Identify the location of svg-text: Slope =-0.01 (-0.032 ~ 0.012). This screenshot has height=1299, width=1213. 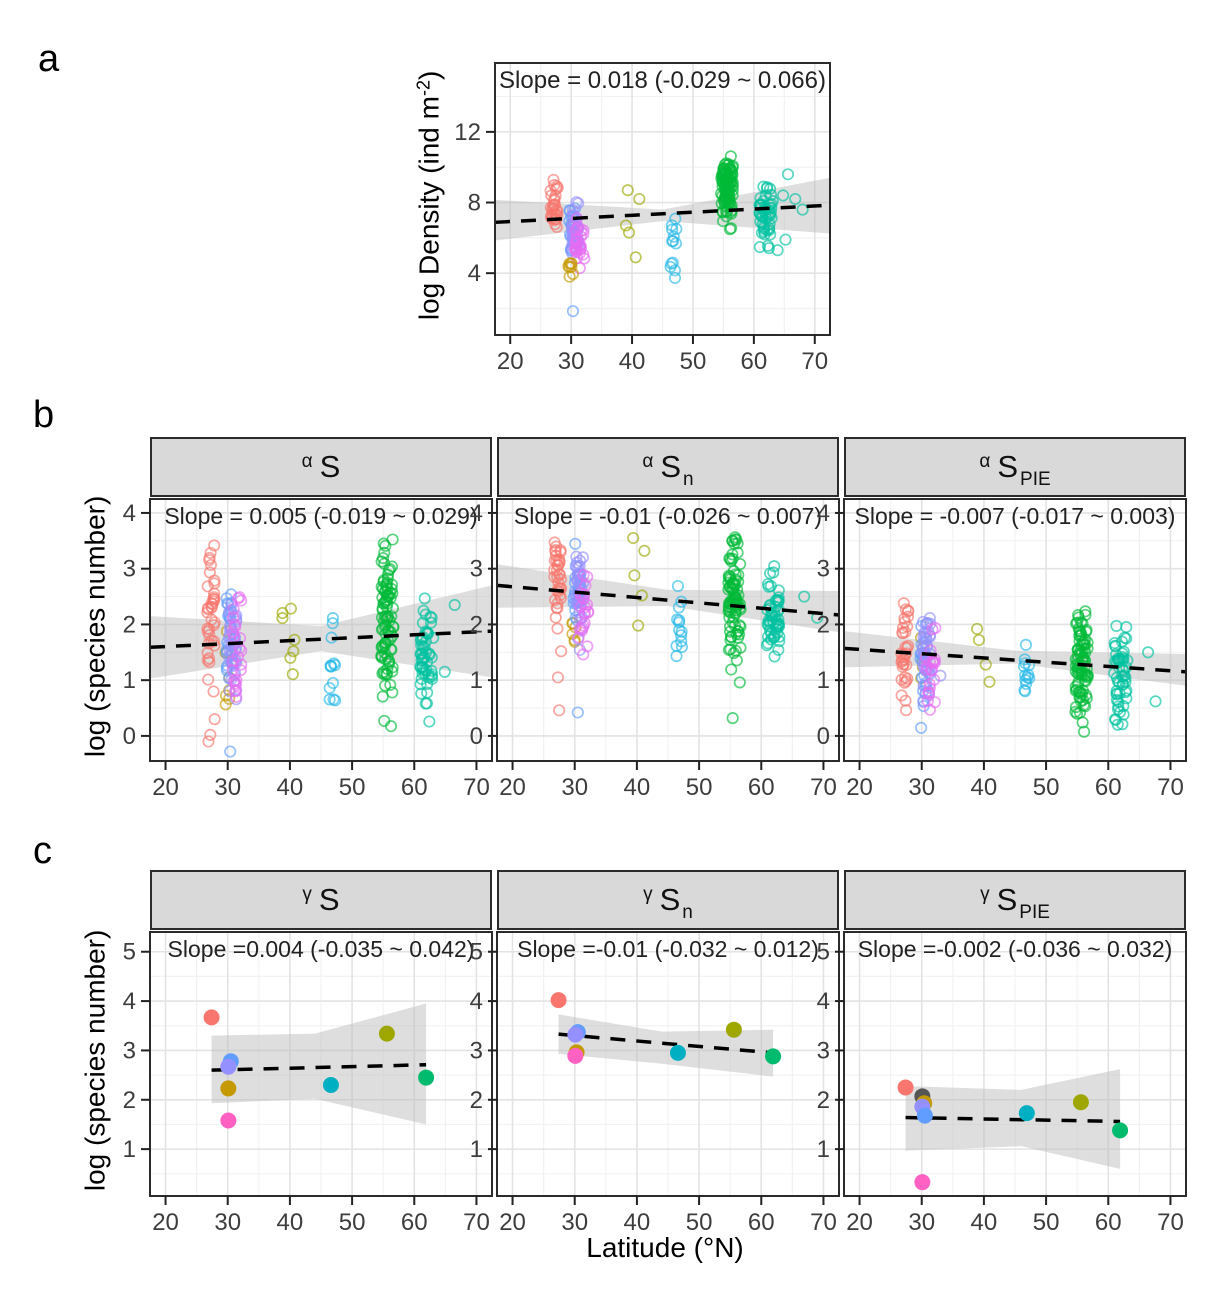
(668, 949).